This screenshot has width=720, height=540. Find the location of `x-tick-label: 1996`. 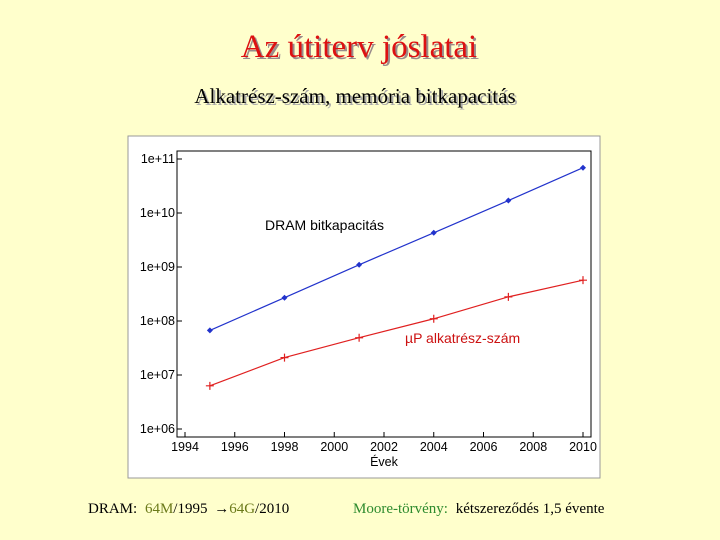

x-tick-label: 1996 is located at coordinates (235, 447).